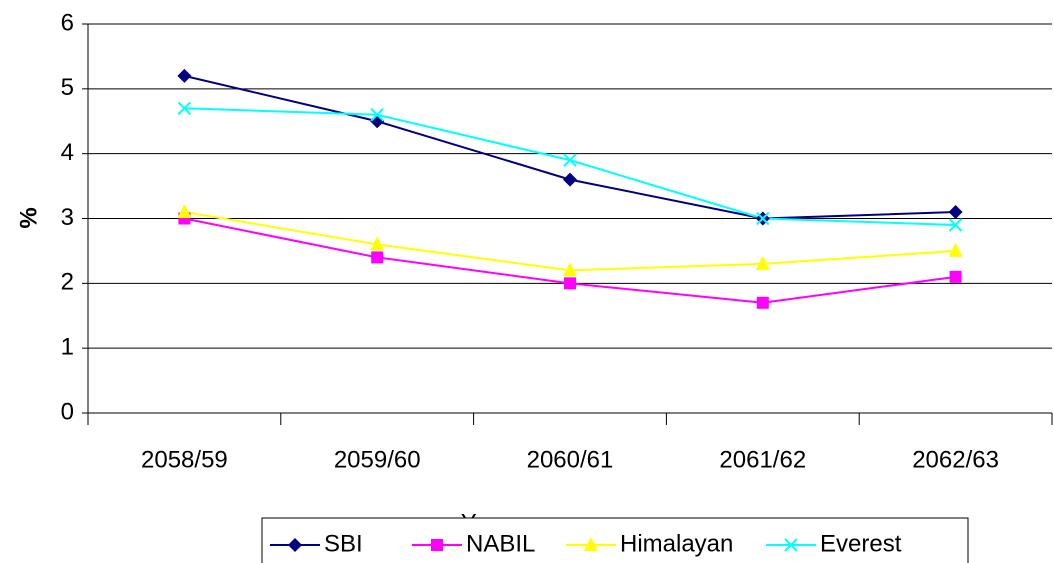 Image resolution: width=1054 pixels, height=563 pixels. Describe the element at coordinates (500, 543) in the screenshot. I see `legend-label: NABIL` at that location.